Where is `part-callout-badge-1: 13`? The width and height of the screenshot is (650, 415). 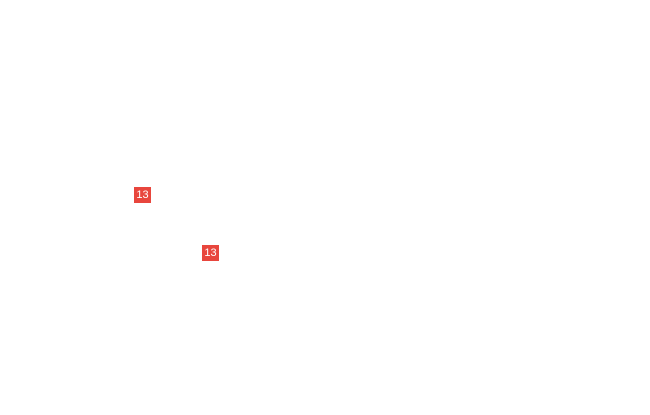 part-callout-badge-1: 13 is located at coordinates (142, 195).